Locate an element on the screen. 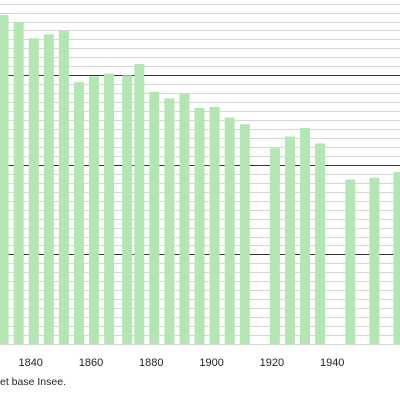  bar-1936 is located at coordinates (320, 243).